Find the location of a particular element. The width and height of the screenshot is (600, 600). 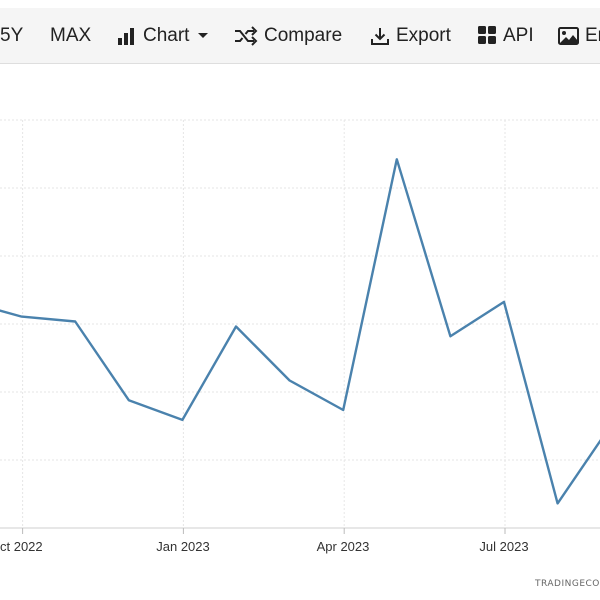

api-button: API is located at coordinates (506, 35).